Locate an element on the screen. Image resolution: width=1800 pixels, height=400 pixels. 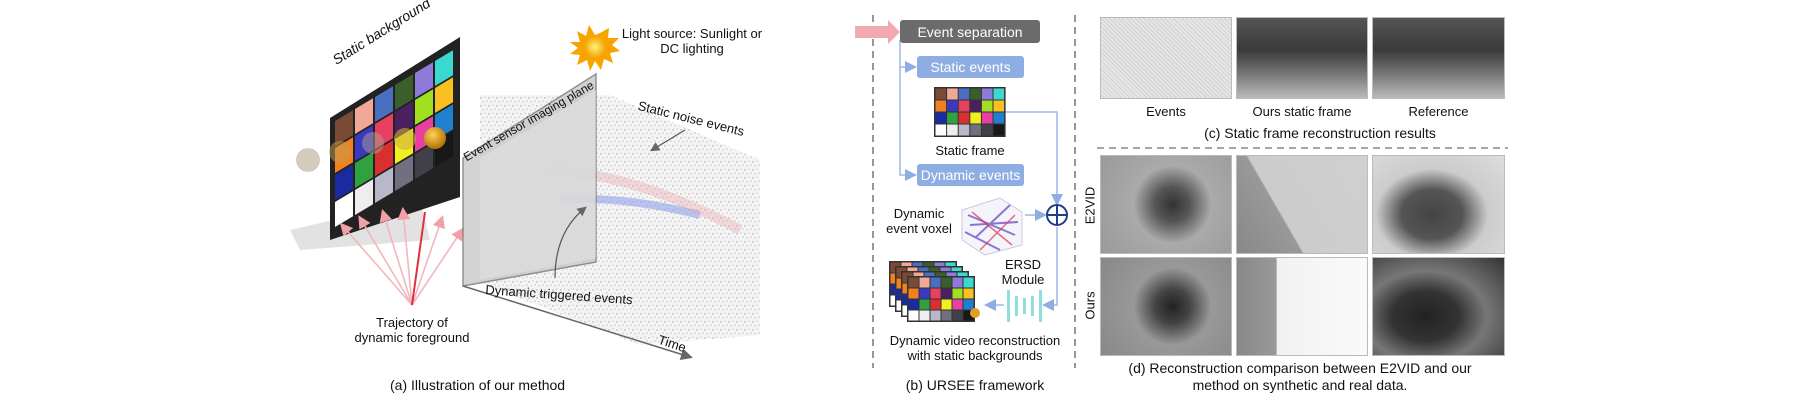
ersd-line-1: ERSD is located at coordinates (1023, 264).